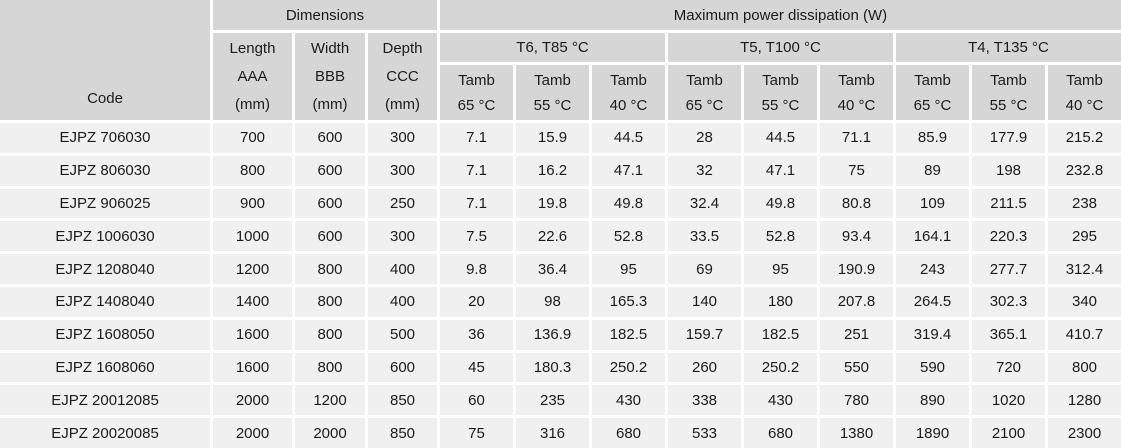 This screenshot has height=448, width=1121. Describe the element at coordinates (932, 400) in the screenshot. I see `row-power-cell: 890` at that location.